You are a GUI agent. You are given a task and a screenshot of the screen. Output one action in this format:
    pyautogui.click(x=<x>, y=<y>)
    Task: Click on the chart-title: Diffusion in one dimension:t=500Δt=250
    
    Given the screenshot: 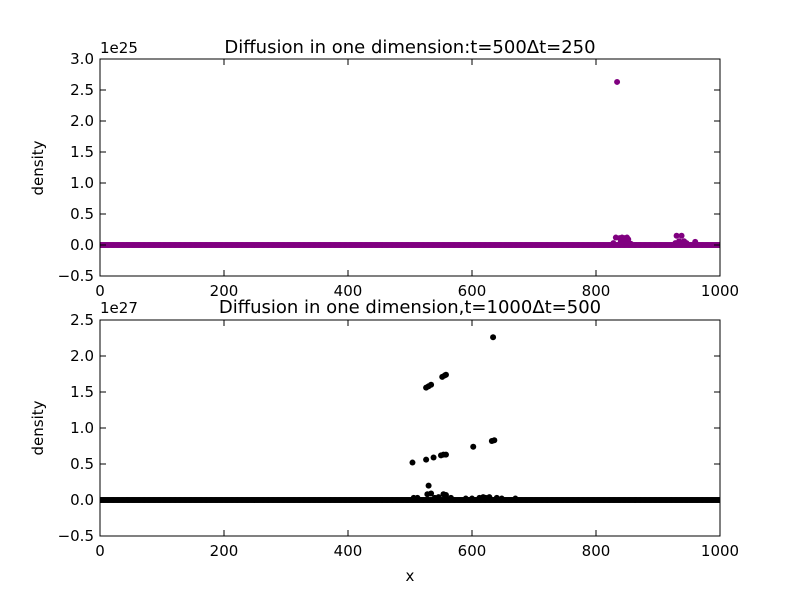 What is the action you would take?
    pyautogui.click(x=409, y=47)
    